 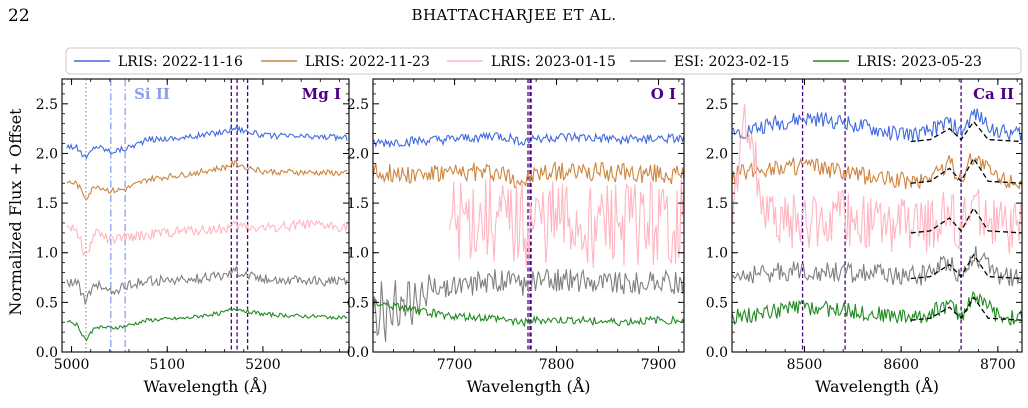 I want to click on legend-entry: LRIS: 2023-05-23, so click(x=897, y=62).